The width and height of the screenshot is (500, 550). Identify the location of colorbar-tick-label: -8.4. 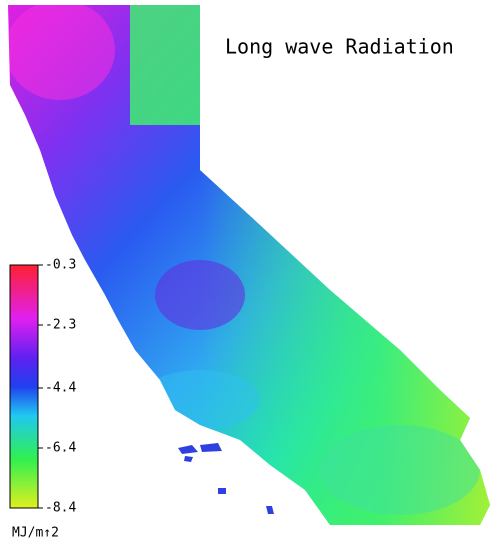
(60, 508).